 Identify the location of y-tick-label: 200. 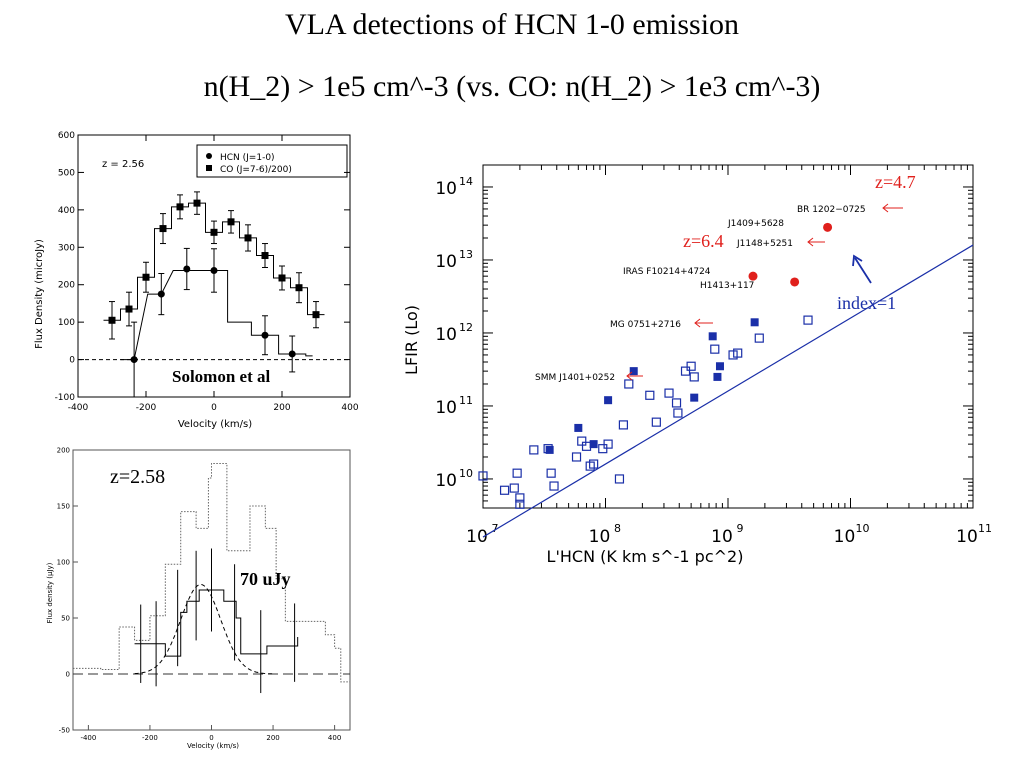
(66, 286).